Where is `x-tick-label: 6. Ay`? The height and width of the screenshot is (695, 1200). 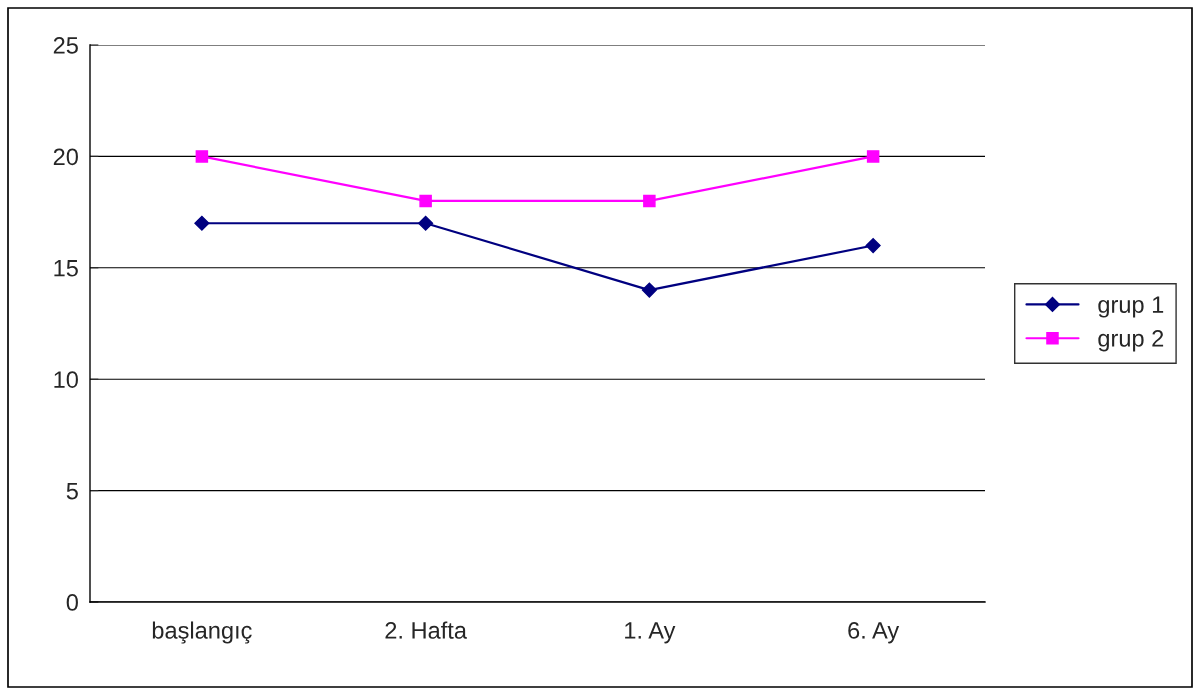 x-tick-label: 6. Ay is located at coordinates (874, 633).